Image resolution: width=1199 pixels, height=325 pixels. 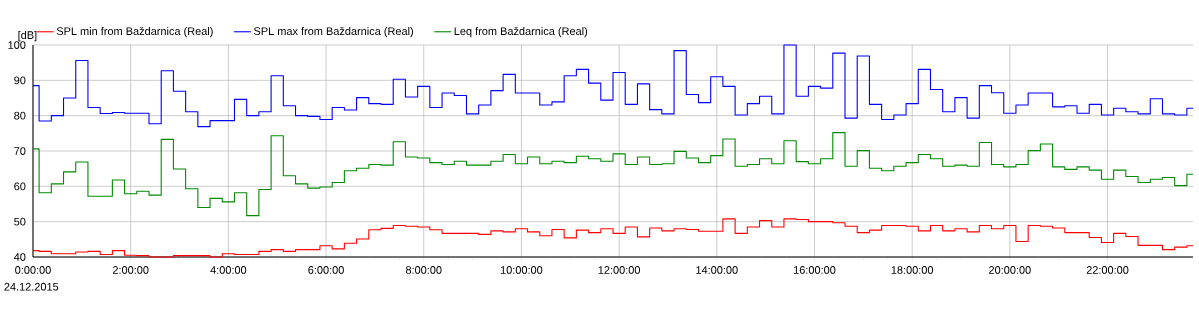 I want to click on x-tick-label: 18:00:00, so click(x=912, y=270).